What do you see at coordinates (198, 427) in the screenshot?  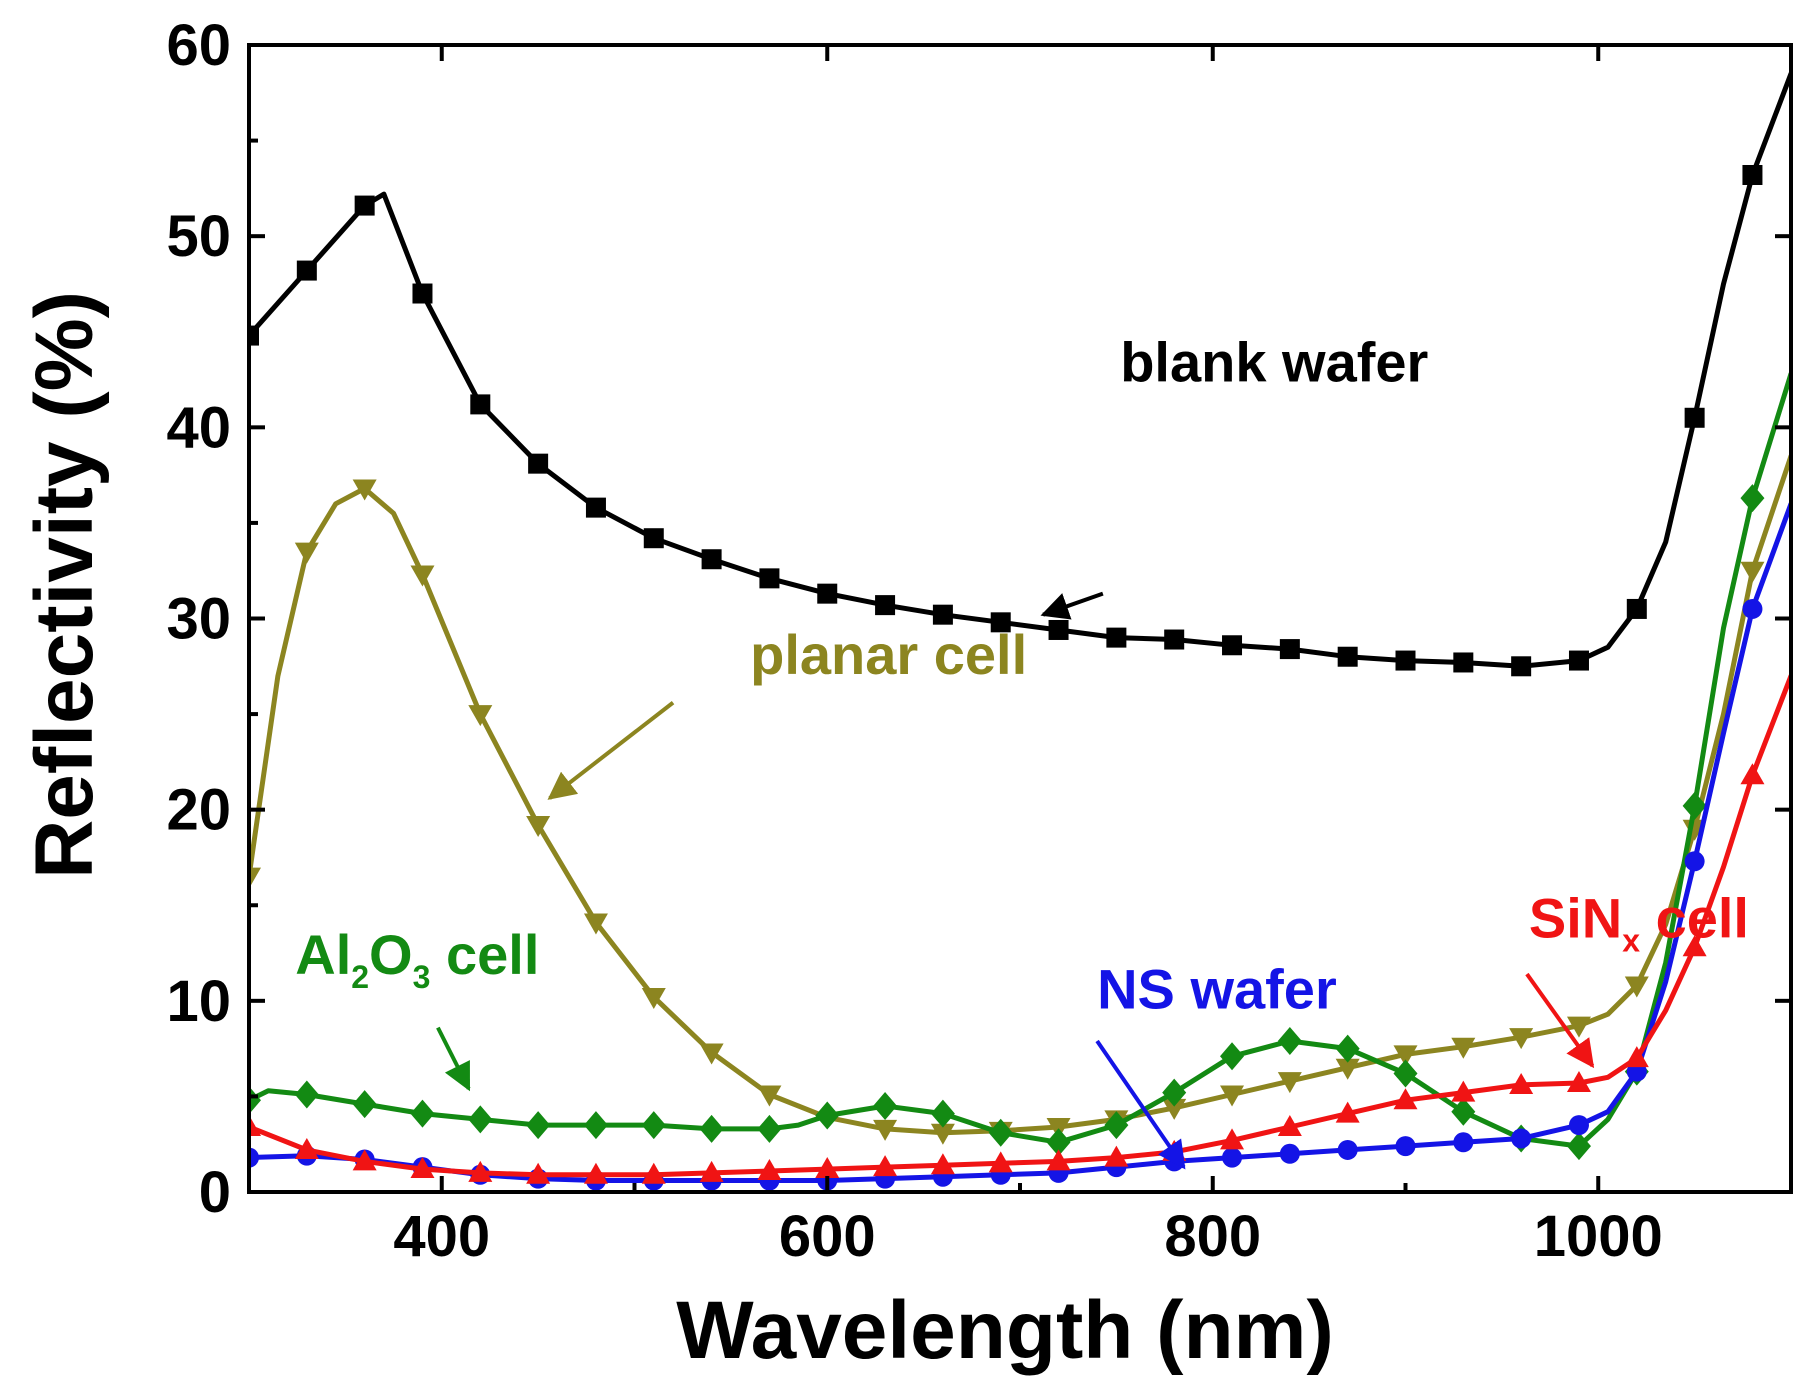 I see `y-tick-label: 40` at bounding box center [198, 427].